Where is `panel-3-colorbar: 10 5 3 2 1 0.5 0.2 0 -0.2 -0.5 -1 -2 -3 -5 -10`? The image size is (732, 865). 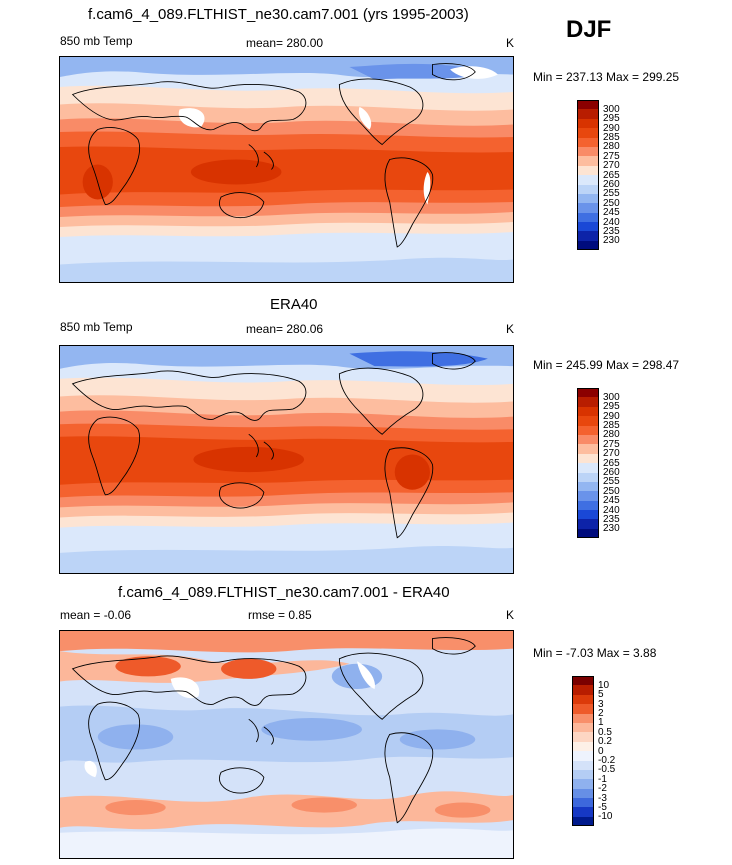
panel-3-colorbar: 10 5 3 2 1 0.5 0.2 0 -0.2 -0.5 -1 -2 -3 -5 -10 is located at coordinates (593, 751).